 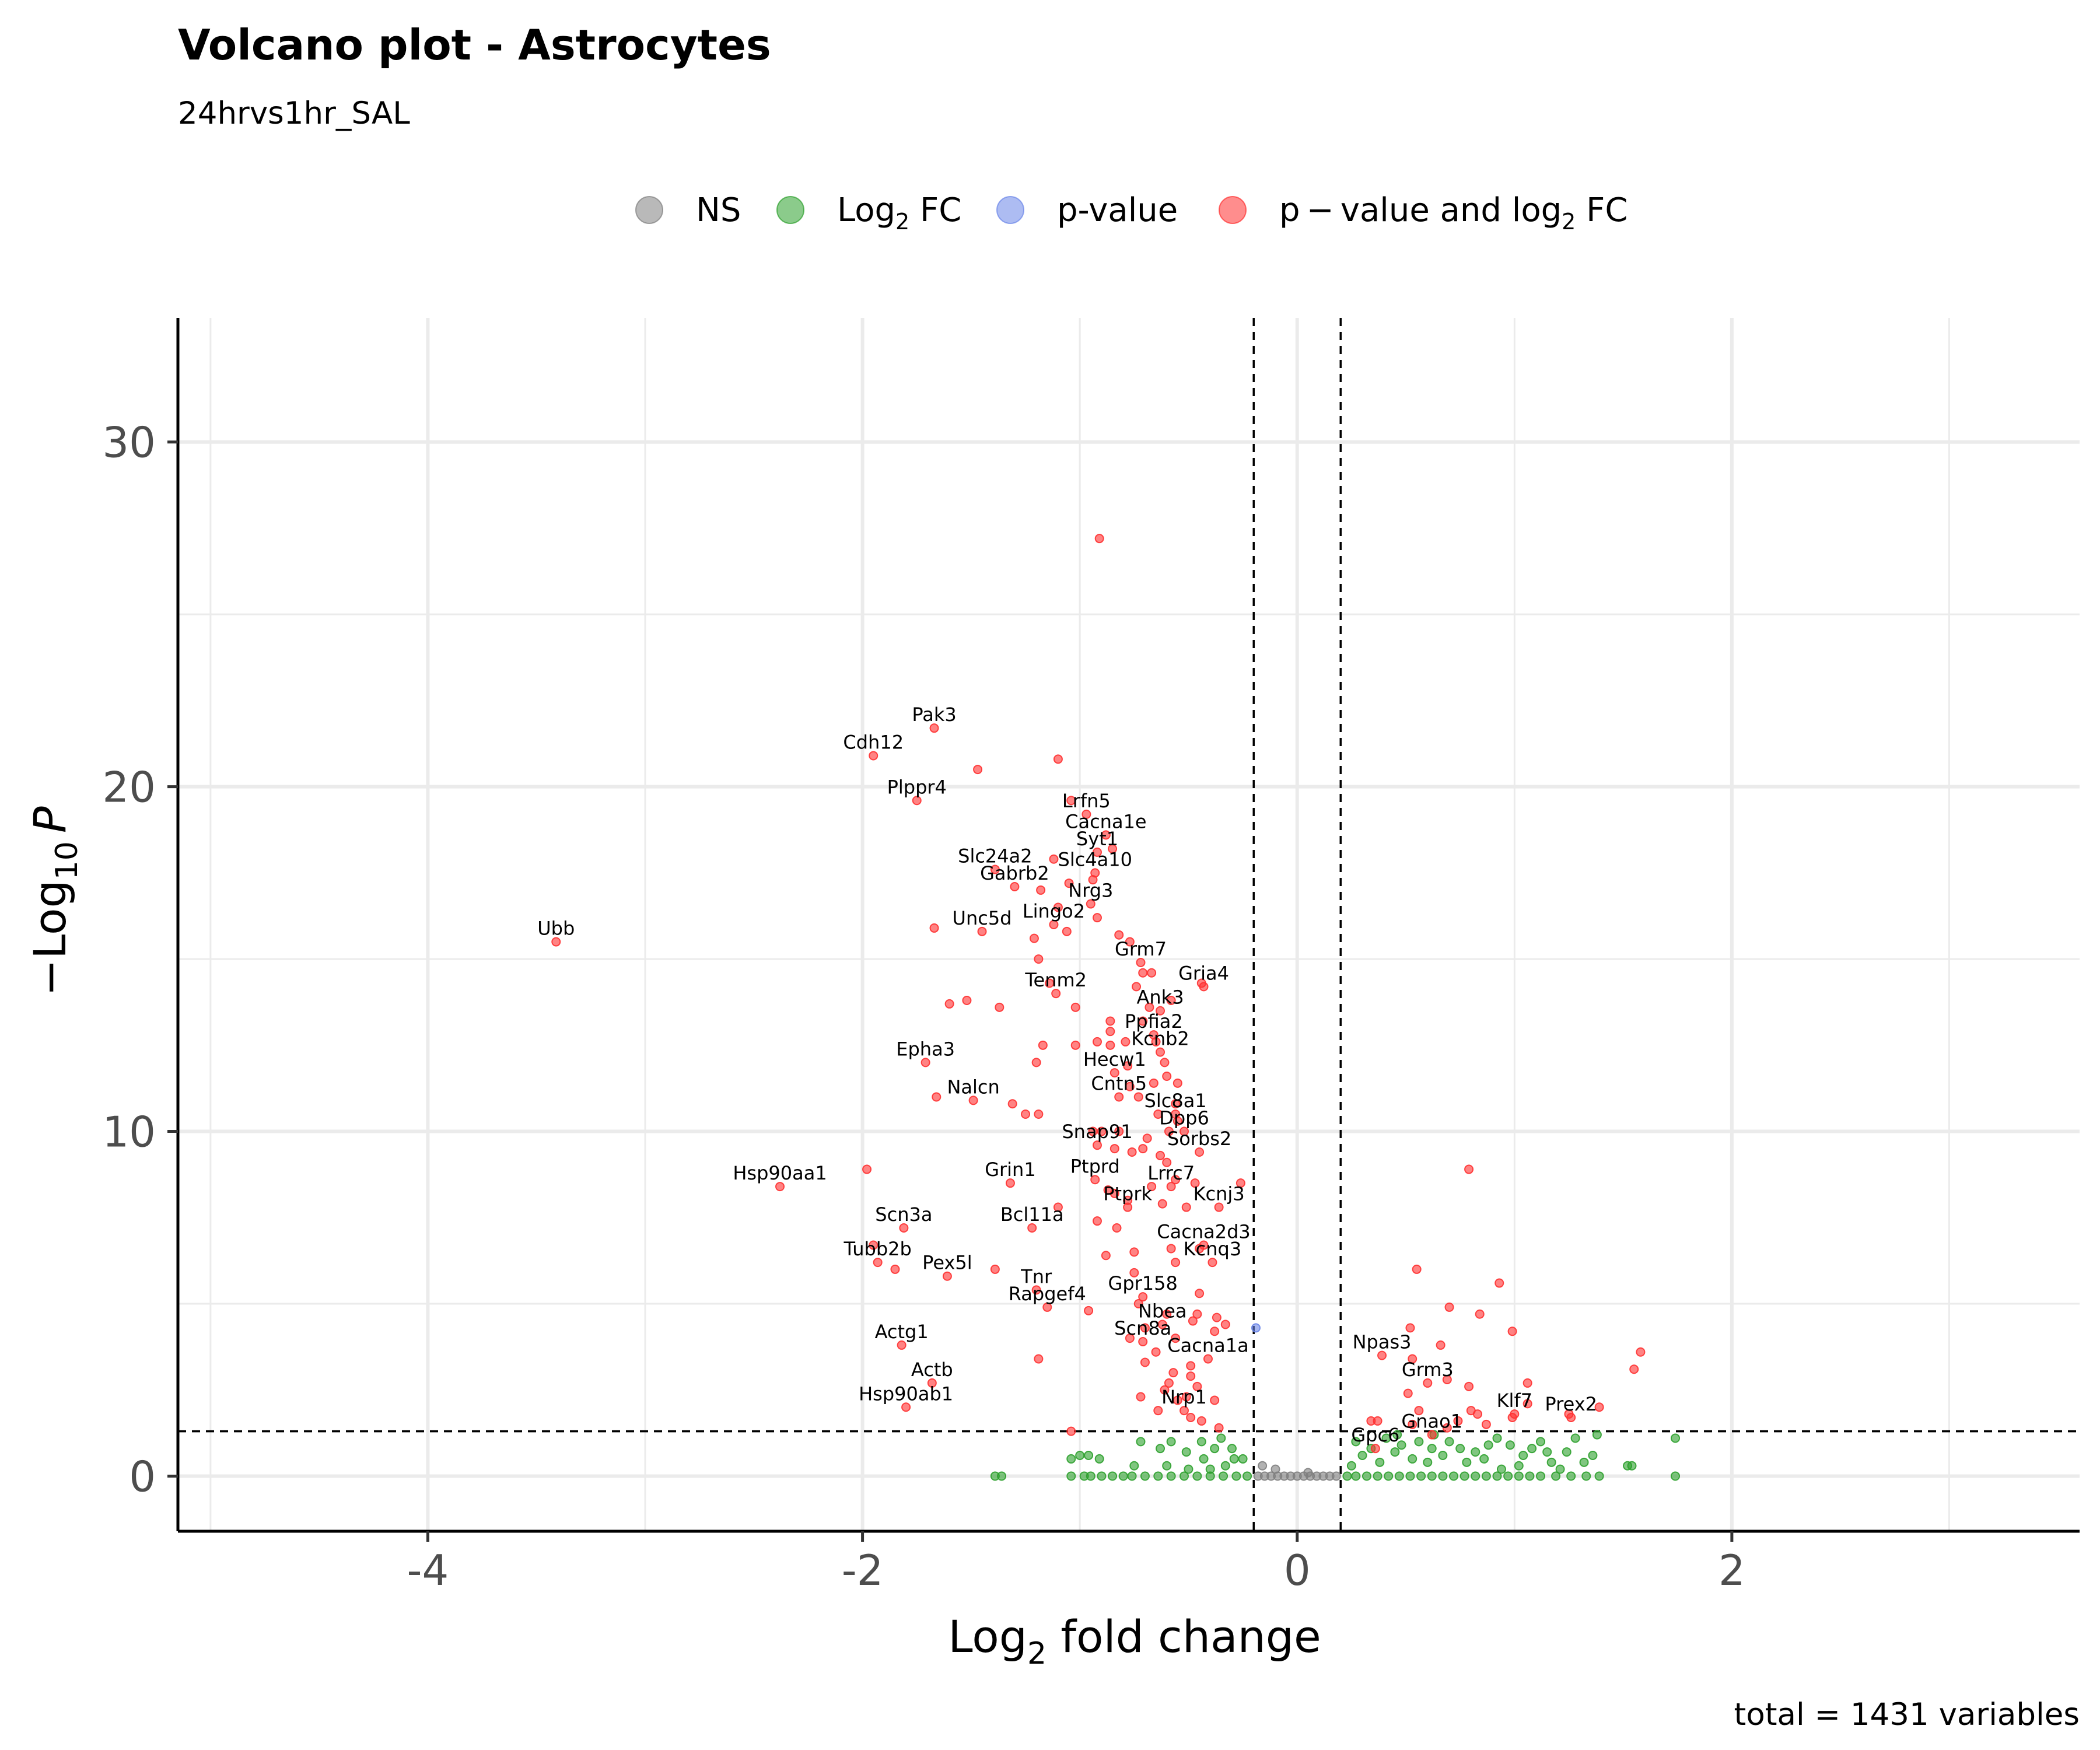 I want to click on legend-item-fc: Log2 FC, so click(x=868, y=213).